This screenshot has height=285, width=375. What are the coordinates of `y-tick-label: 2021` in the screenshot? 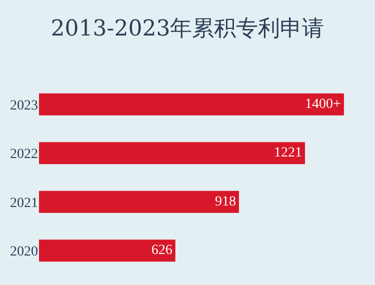 It's located at (24, 203).